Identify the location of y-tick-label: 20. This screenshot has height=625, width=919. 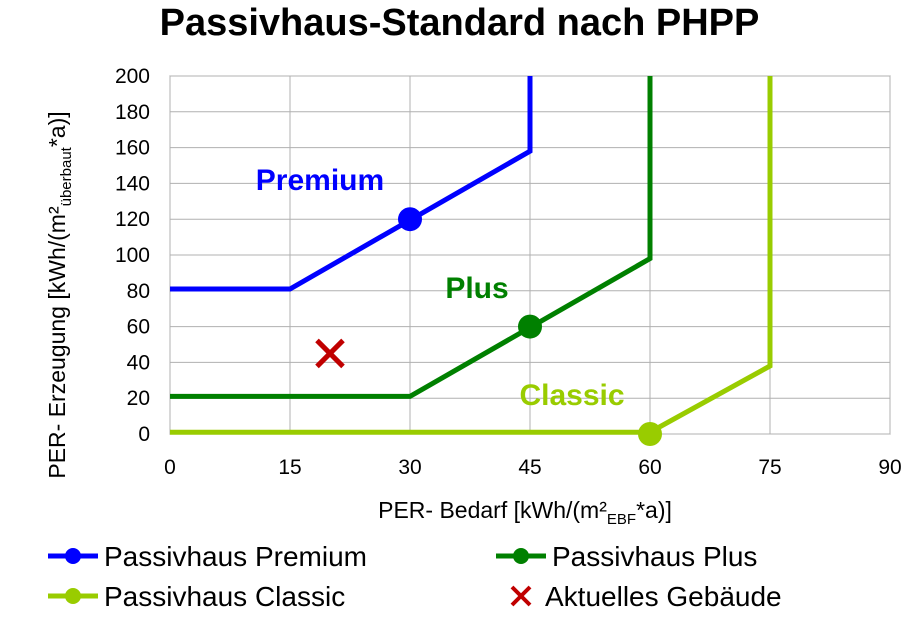
(138, 398).